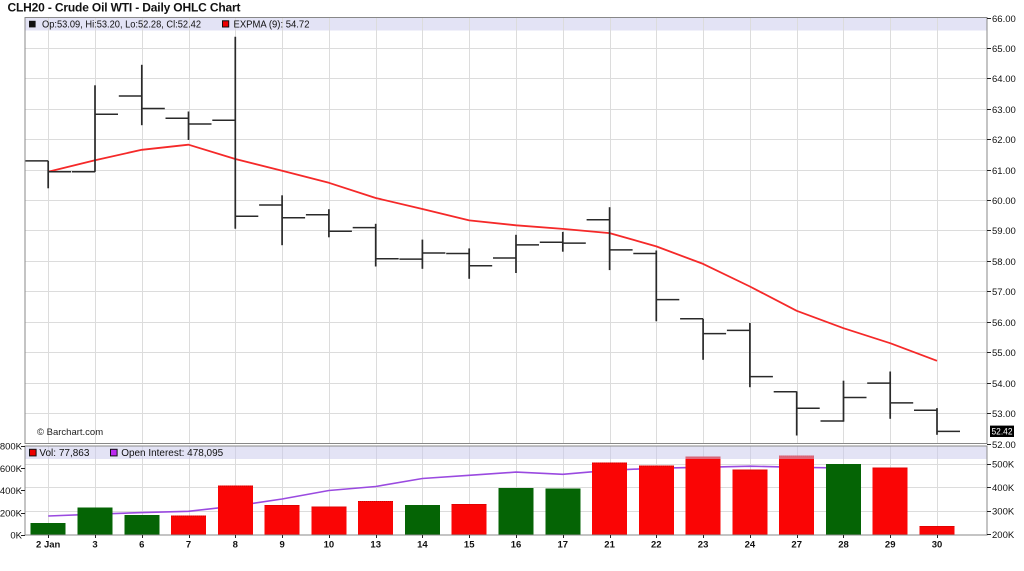 Image resolution: width=1024 pixels, height=571 pixels. What do you see at coordinates (890, 544) in the screenshot?
I see `svg-text: 29` at bounding box center [890, 544].